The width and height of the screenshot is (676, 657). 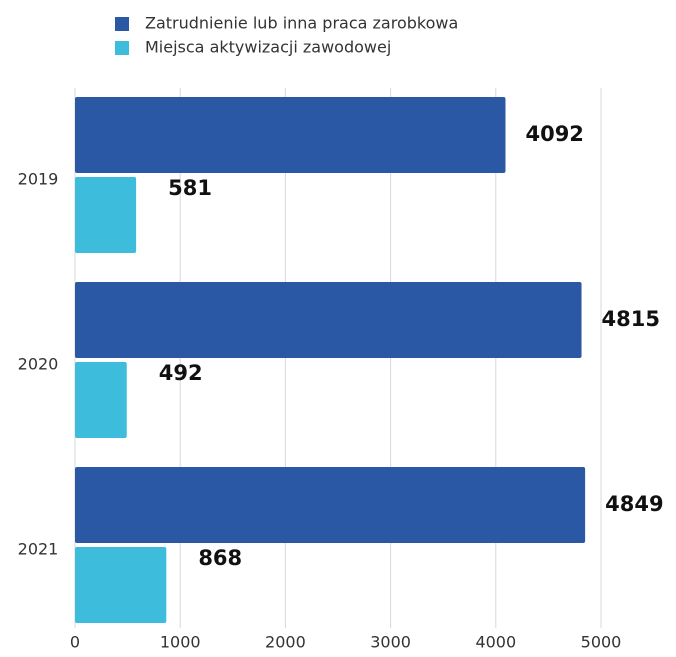 I want to click on value-label: 868, so click(x=220, y=558).